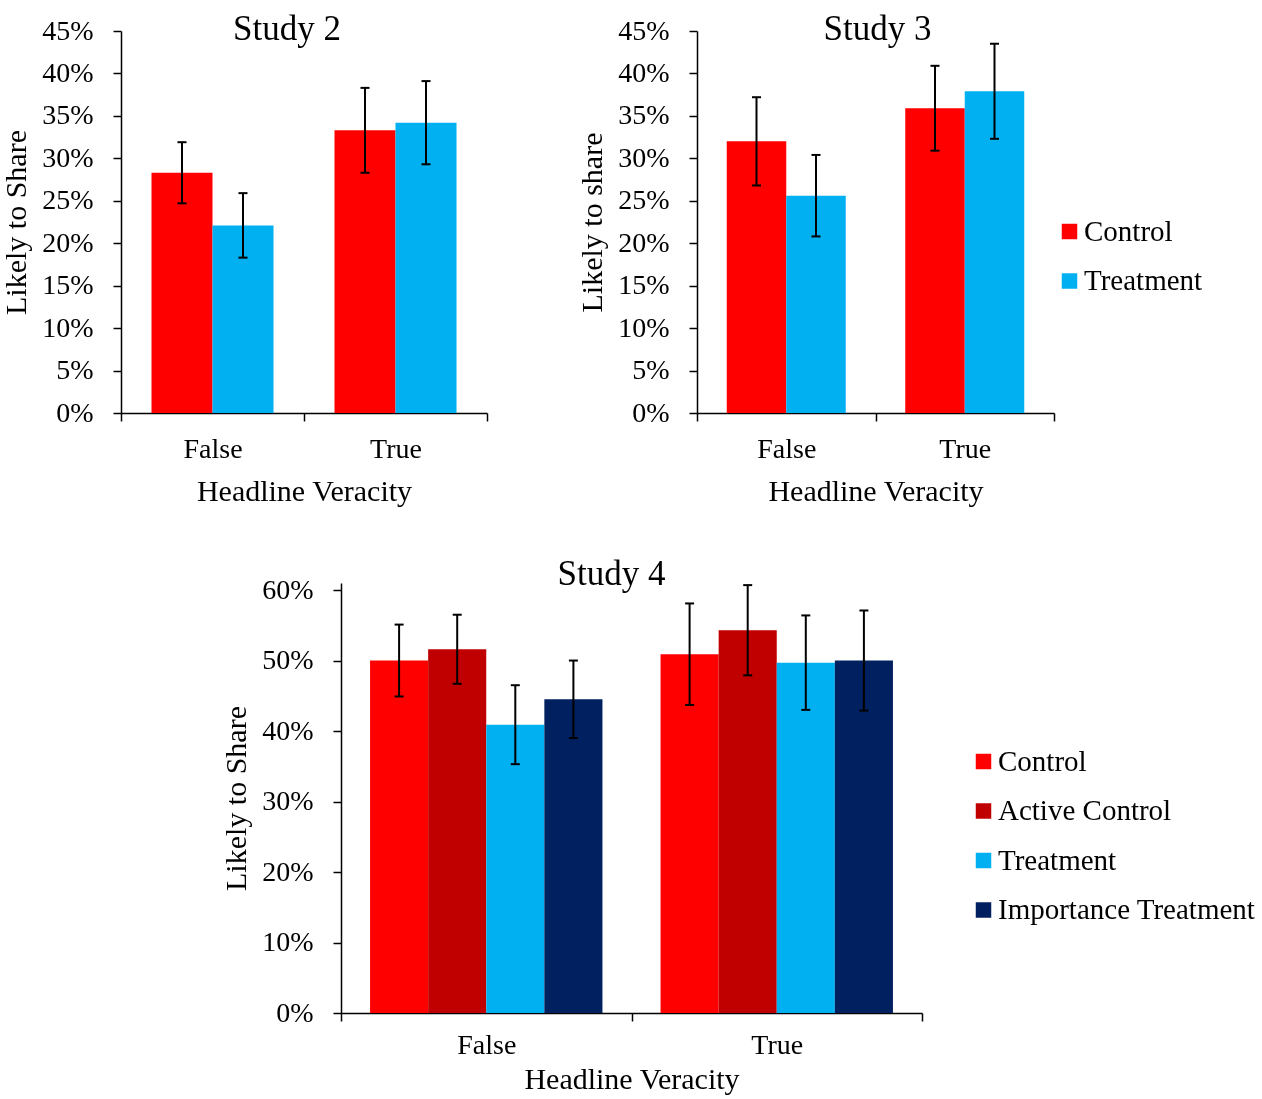  Describe the element at coordinates (1085, 810) in the screenshot. I see `legend-label: Active Control` at that location.